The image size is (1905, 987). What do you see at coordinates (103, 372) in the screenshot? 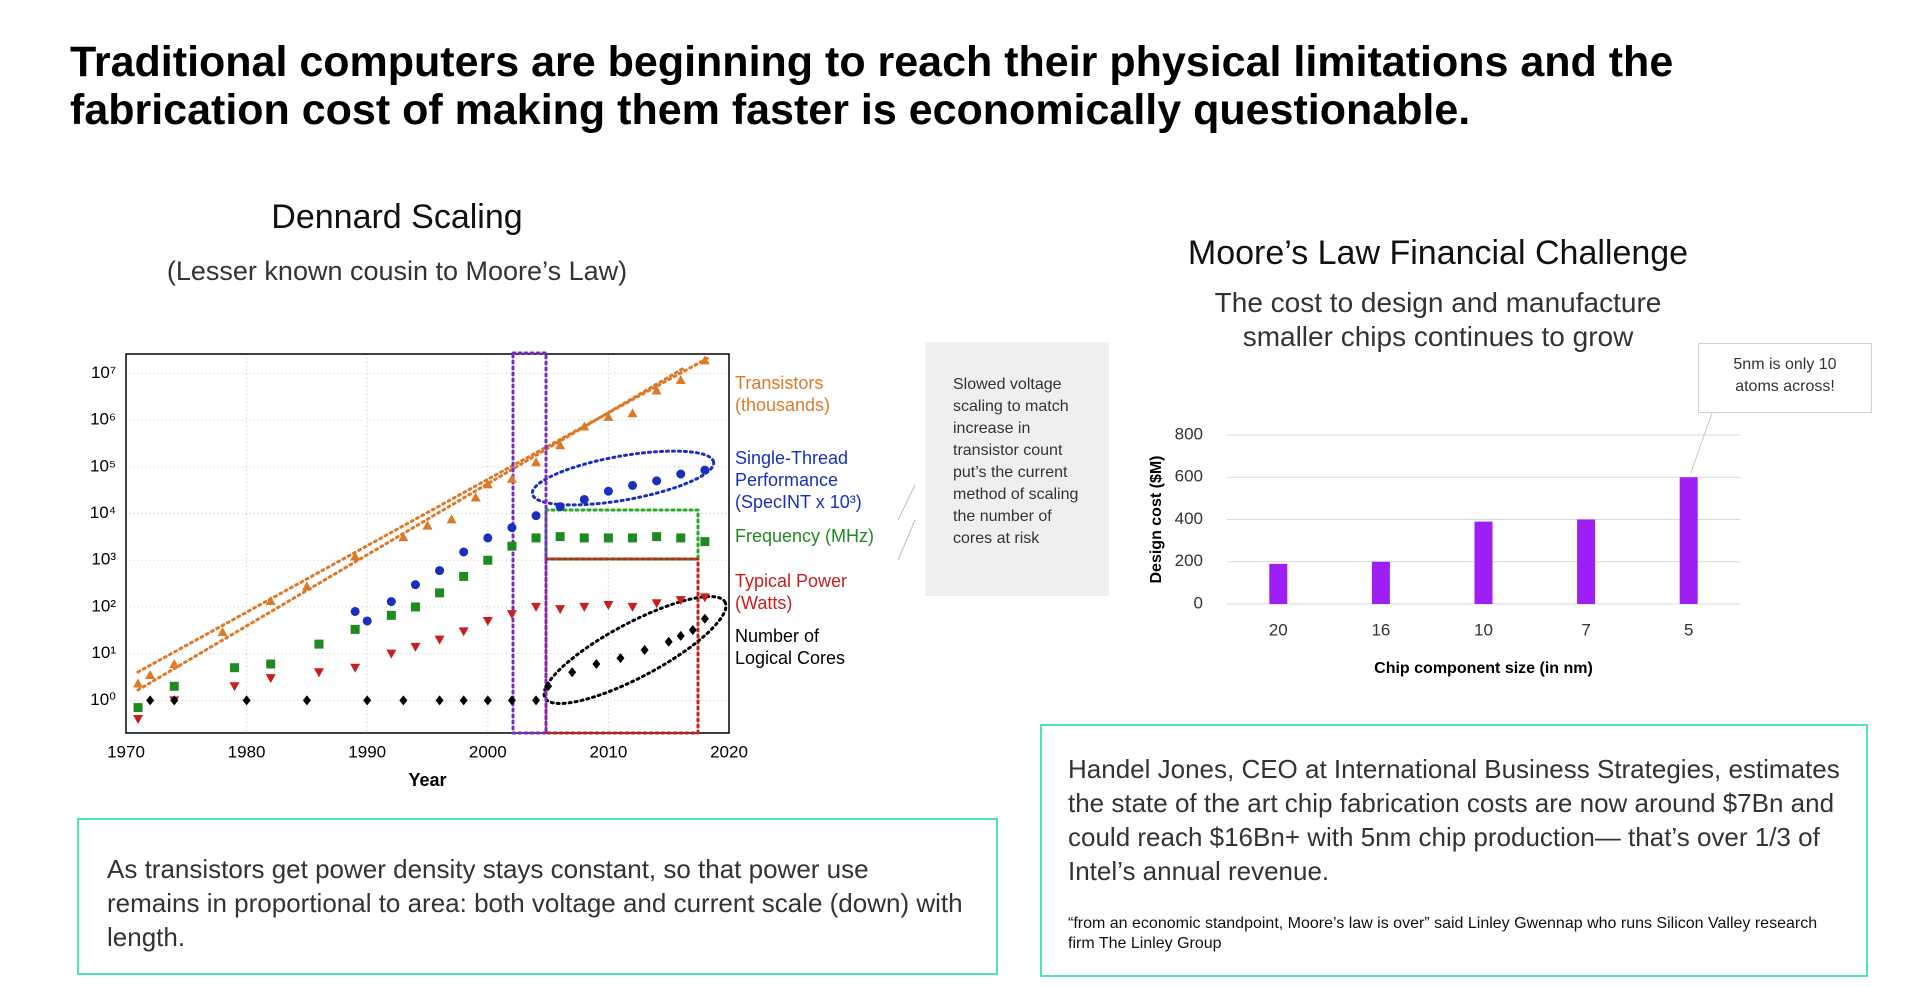
I see `y-tick-label: 10⁷` at bounding box center [103, 372].